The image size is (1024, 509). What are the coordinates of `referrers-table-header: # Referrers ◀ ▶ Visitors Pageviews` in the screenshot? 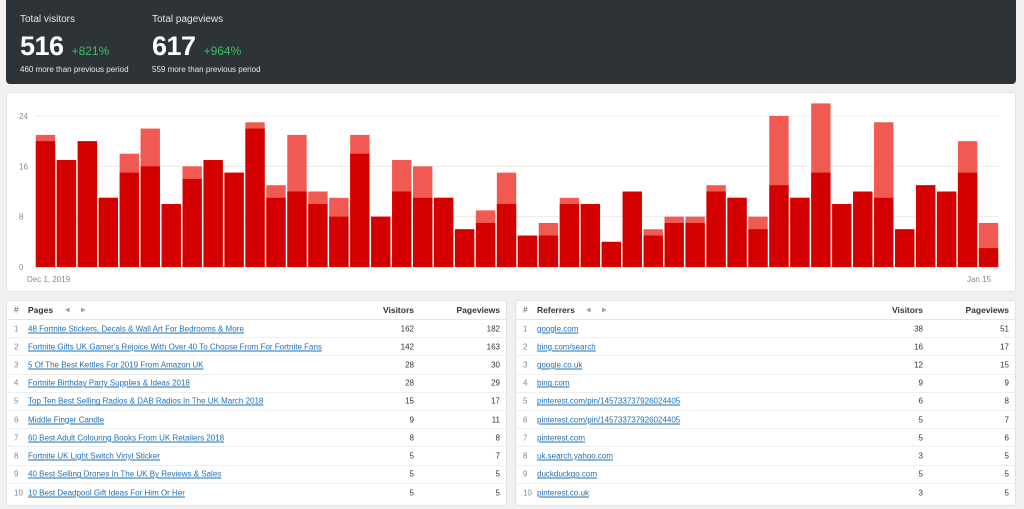 It's located at (765, 310).